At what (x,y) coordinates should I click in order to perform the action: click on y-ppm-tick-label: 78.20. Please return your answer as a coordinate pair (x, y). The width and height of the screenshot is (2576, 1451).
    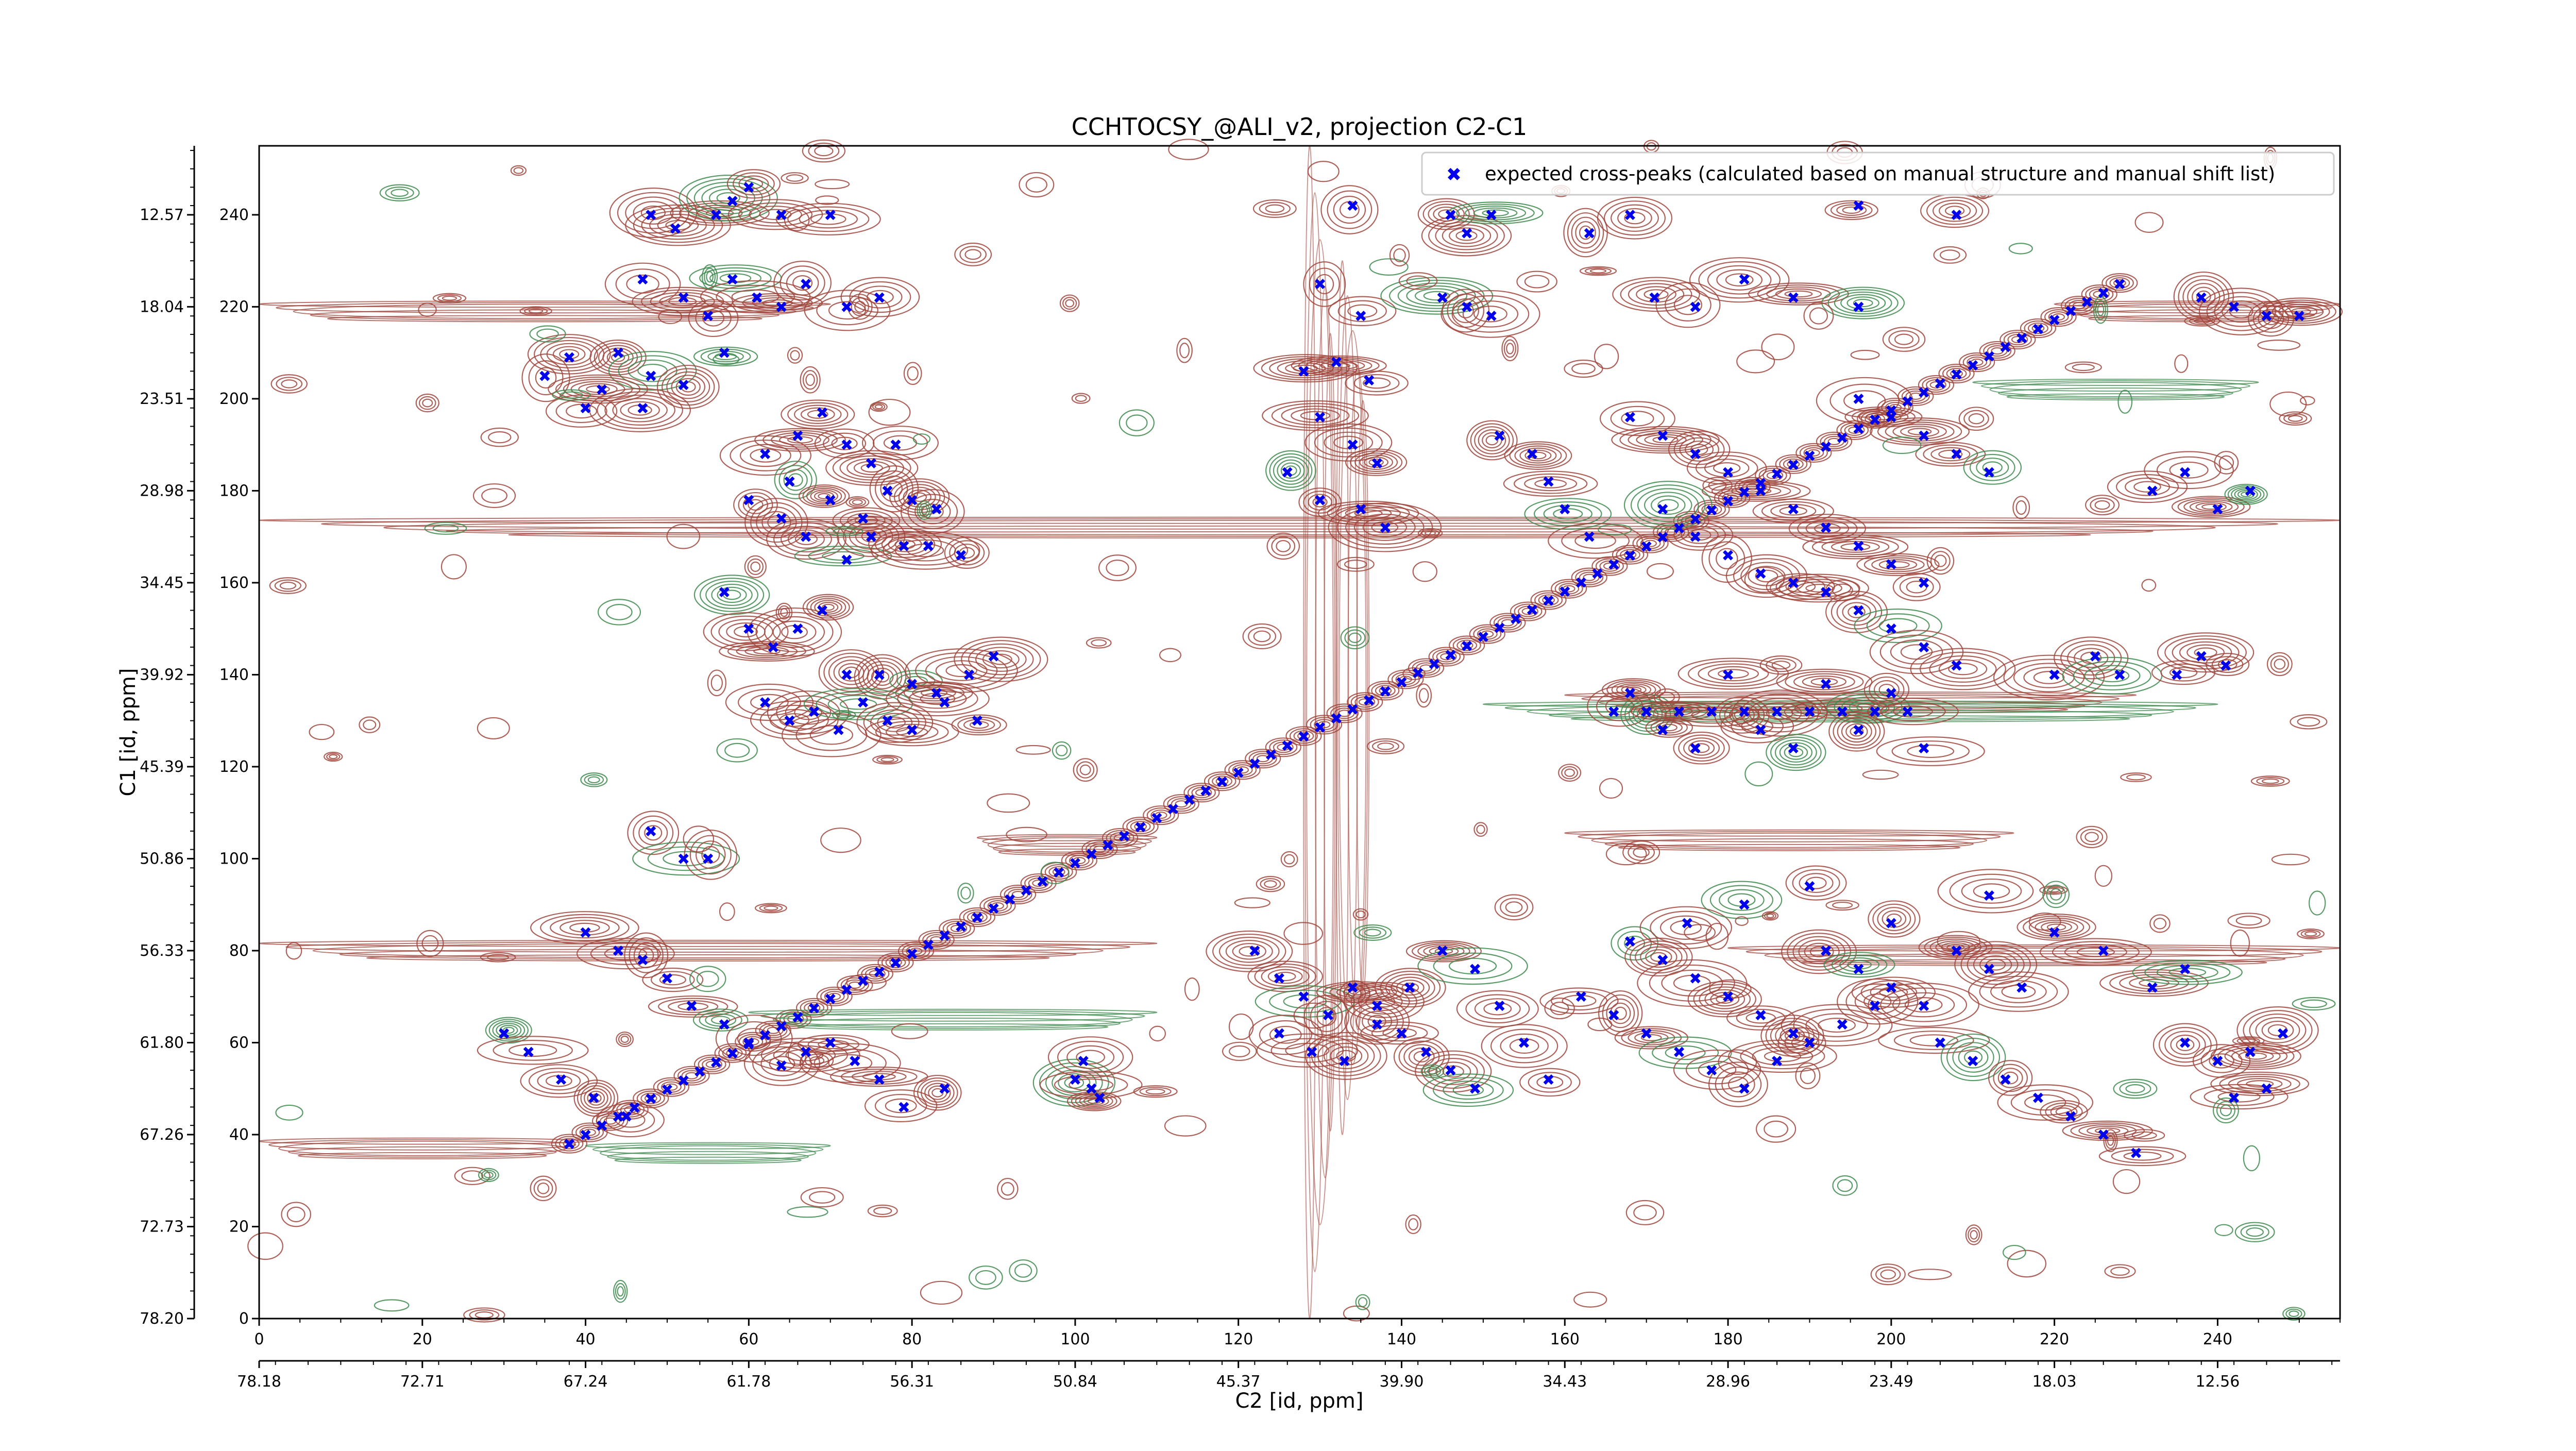
    Looking at the image, I should click on (162, 1319).